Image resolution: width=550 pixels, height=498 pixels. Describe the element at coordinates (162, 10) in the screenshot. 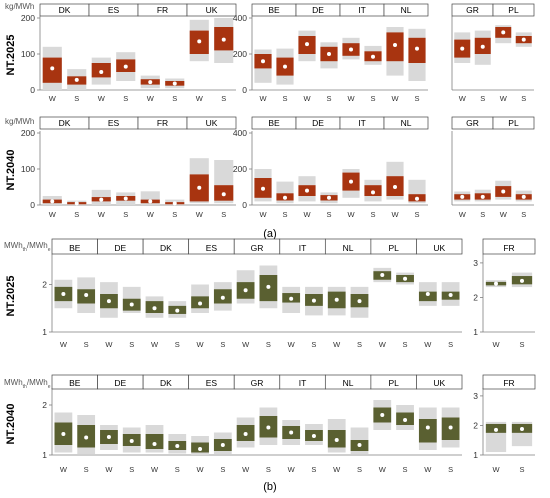

I see `group-header-fr: FR` at that location.